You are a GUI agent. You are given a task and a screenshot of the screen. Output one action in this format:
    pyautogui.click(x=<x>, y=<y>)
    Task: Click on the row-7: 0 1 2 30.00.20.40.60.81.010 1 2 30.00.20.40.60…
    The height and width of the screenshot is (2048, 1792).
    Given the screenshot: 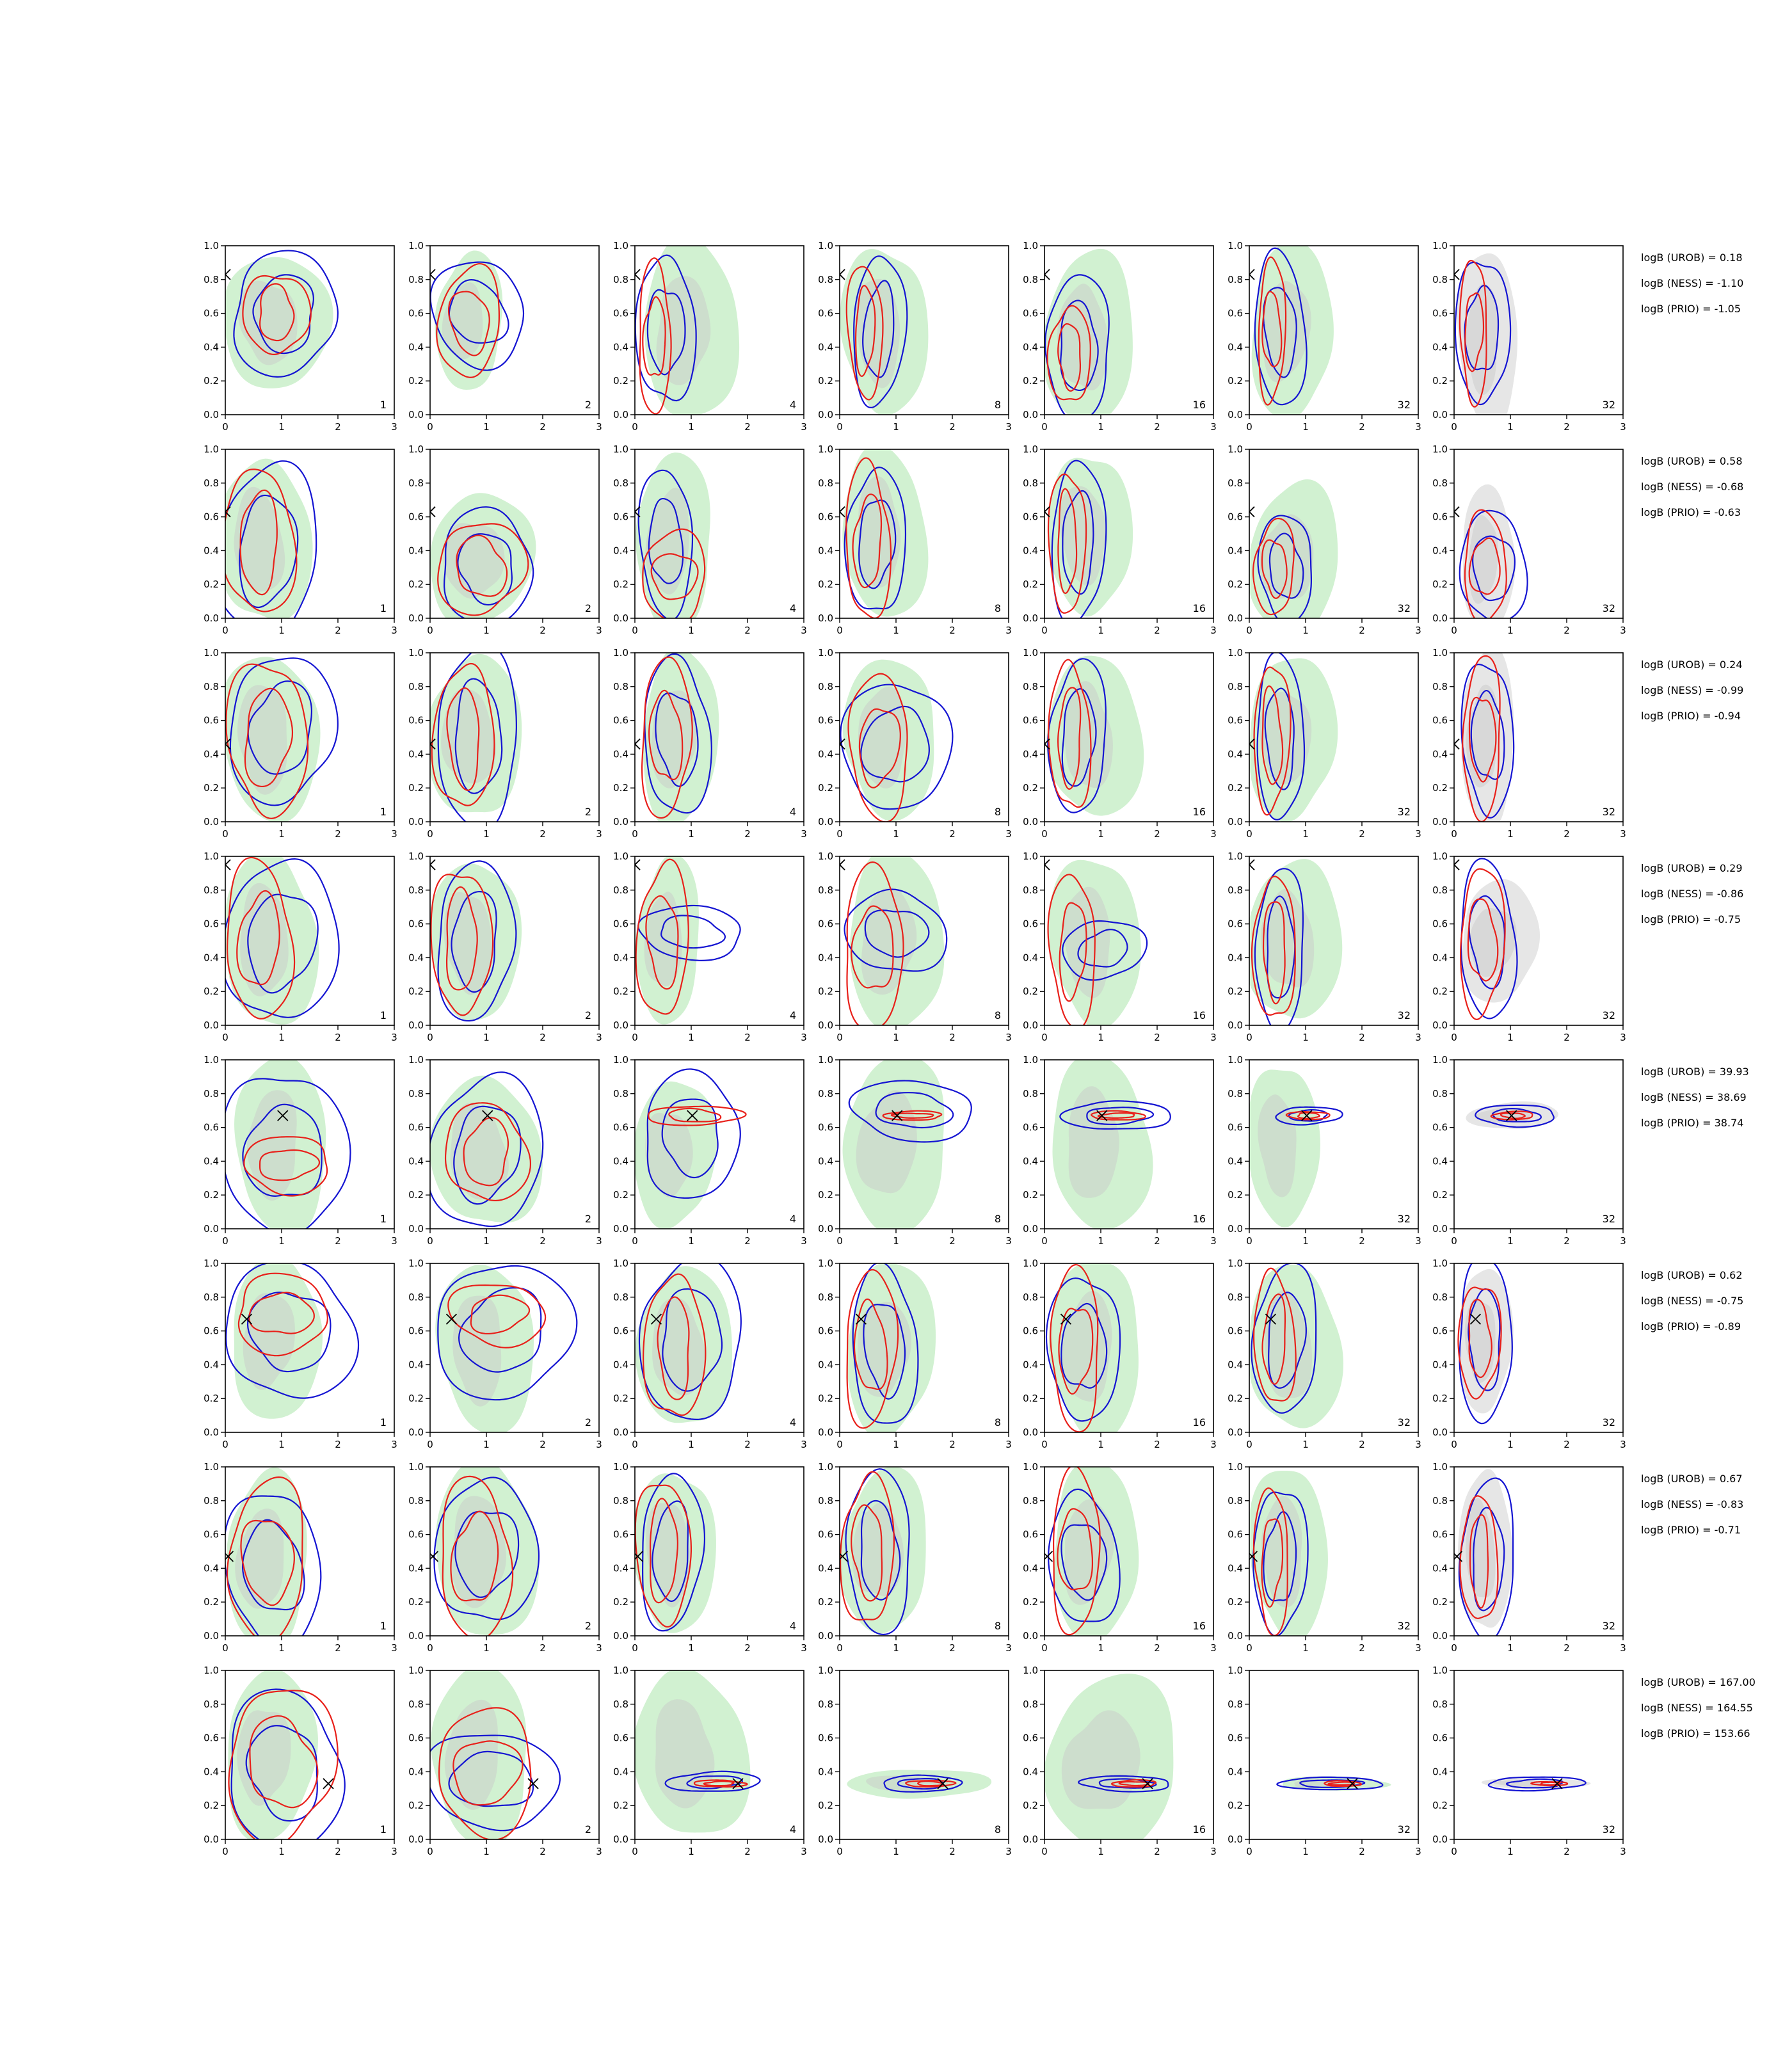 What is the action you would take?
    pyautogui.click(x=973, y=1557)
    